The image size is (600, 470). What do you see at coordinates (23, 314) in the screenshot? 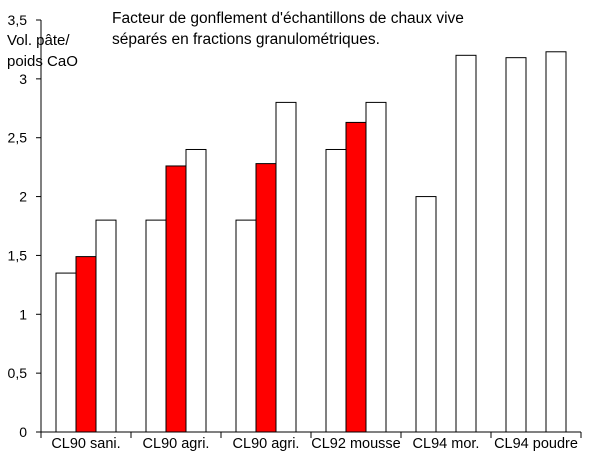
I see `y-tick-label: 1` at bounding box center [23, 314].